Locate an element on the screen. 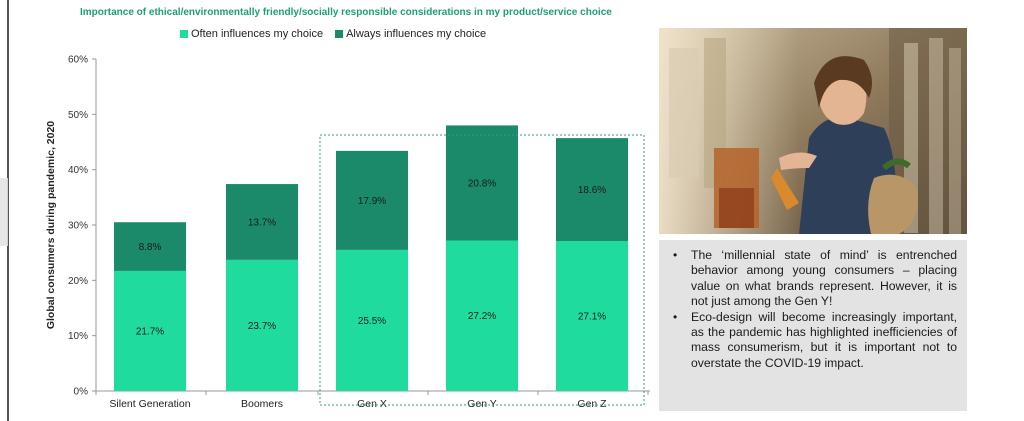  legend-label-always: Always influences my choice is located at coordinates (416, 34).